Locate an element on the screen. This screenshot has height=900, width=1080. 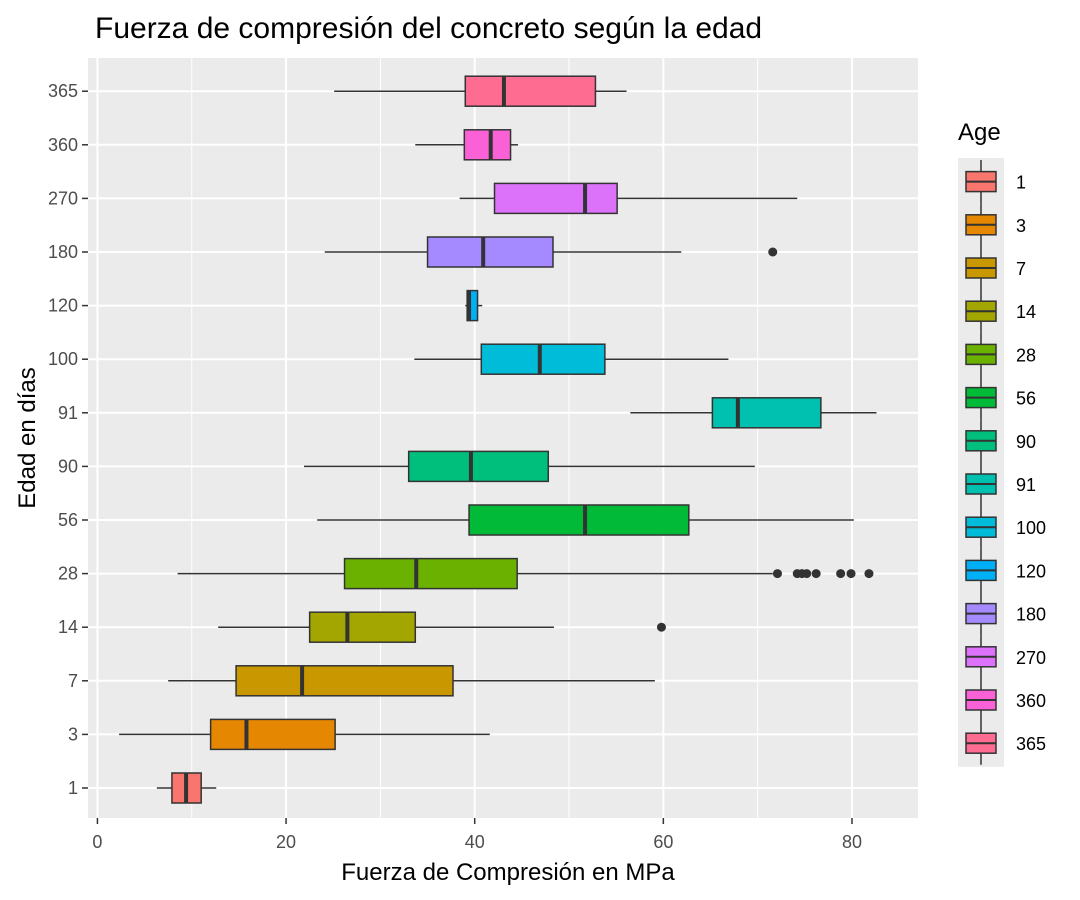
legend-label: 90 is located at coordinates (1026, 442).